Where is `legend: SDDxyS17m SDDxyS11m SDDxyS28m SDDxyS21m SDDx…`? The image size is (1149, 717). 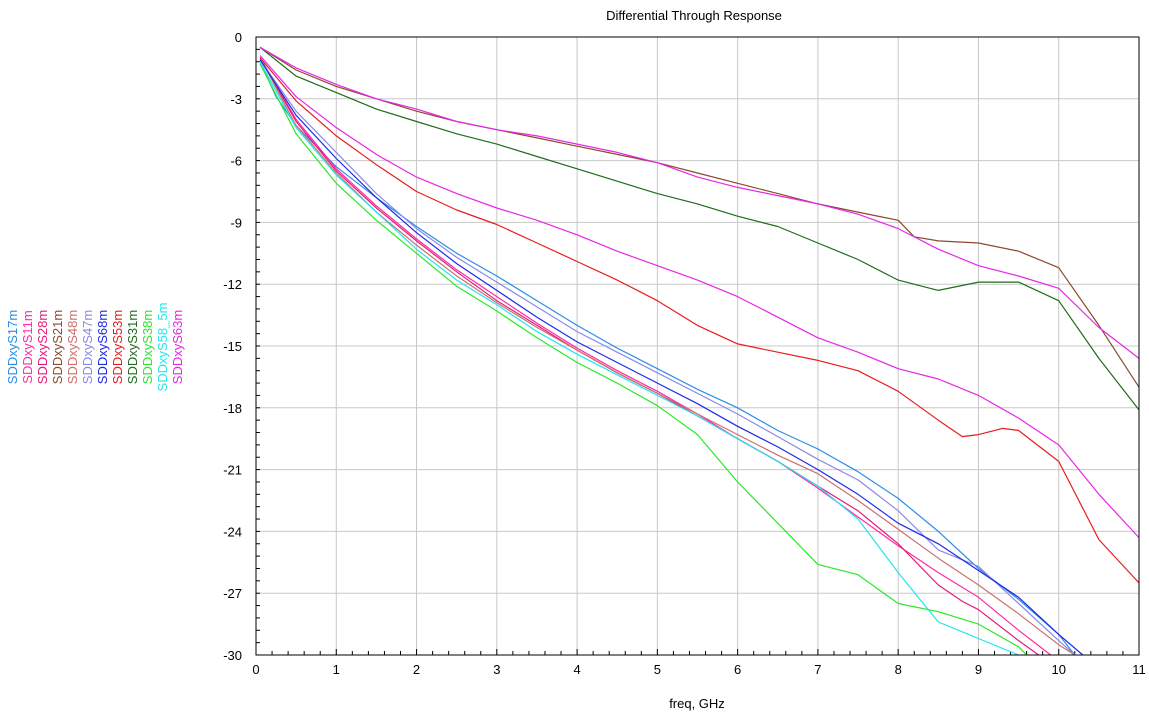
legend: SDDxyS17m SDDxyS11m SDDxyS28m SDDxyS21m SDDx… is located at coordinates (95, 347).